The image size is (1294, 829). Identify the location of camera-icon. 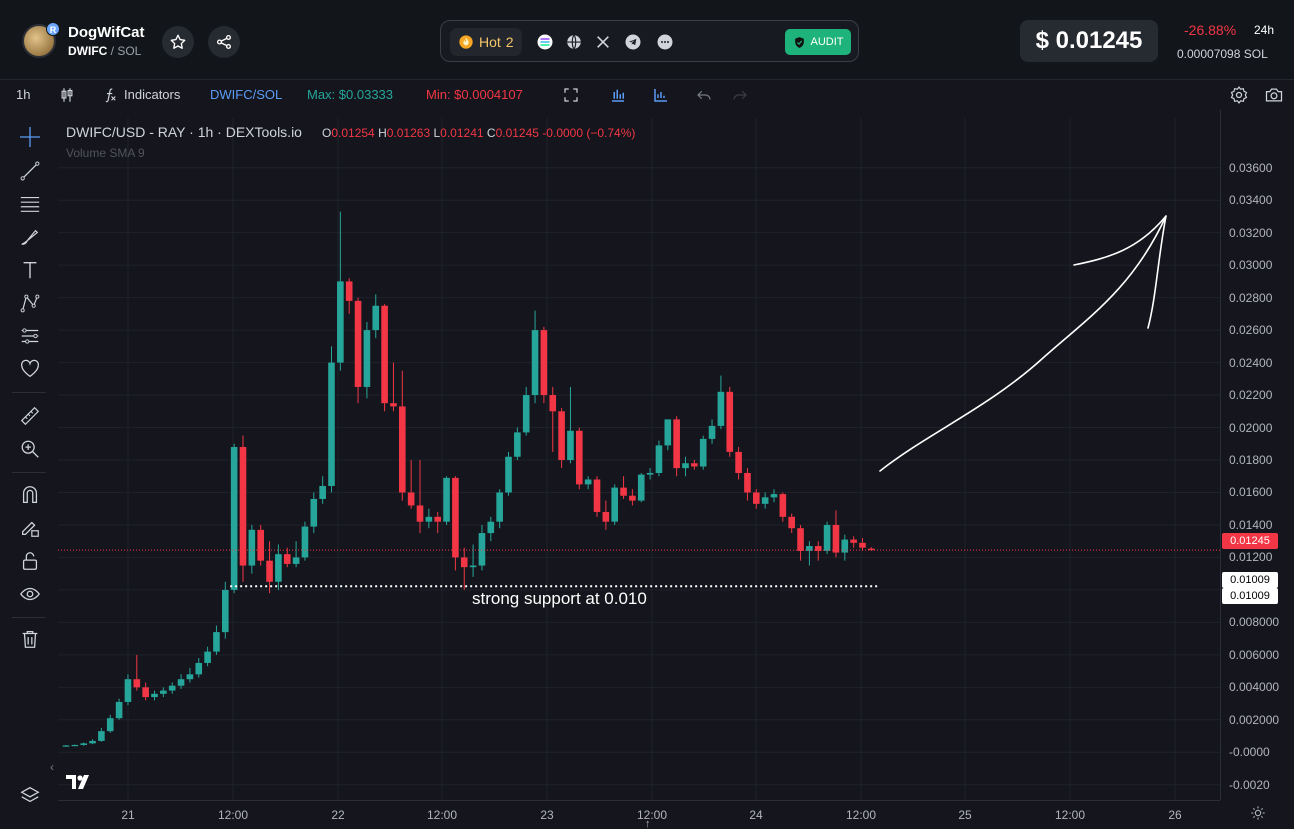
(1274, 95).